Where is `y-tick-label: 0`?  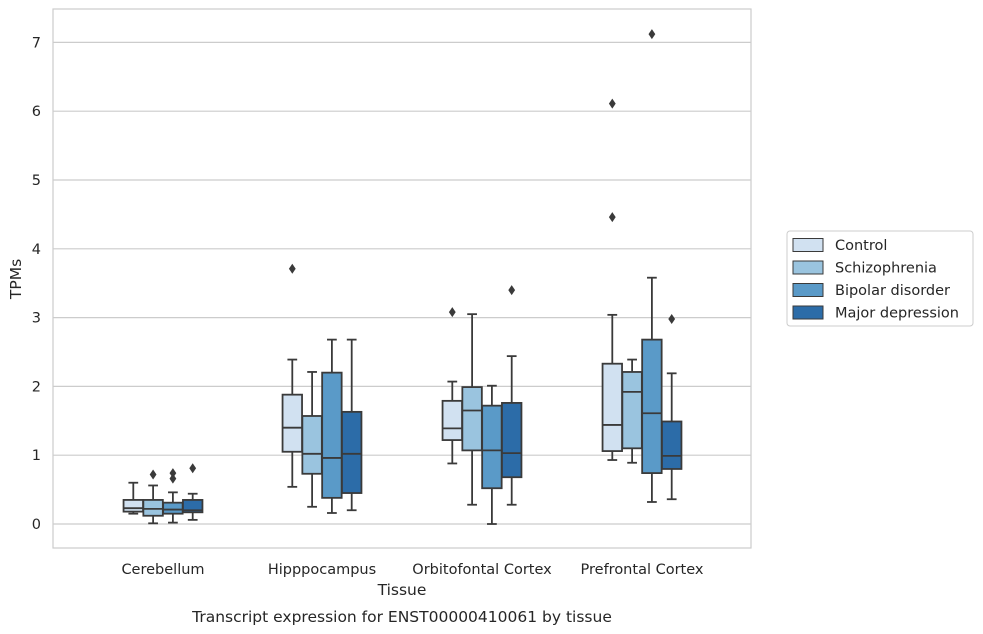 y-tick-label: 0 is located at coordinates (36, 525).